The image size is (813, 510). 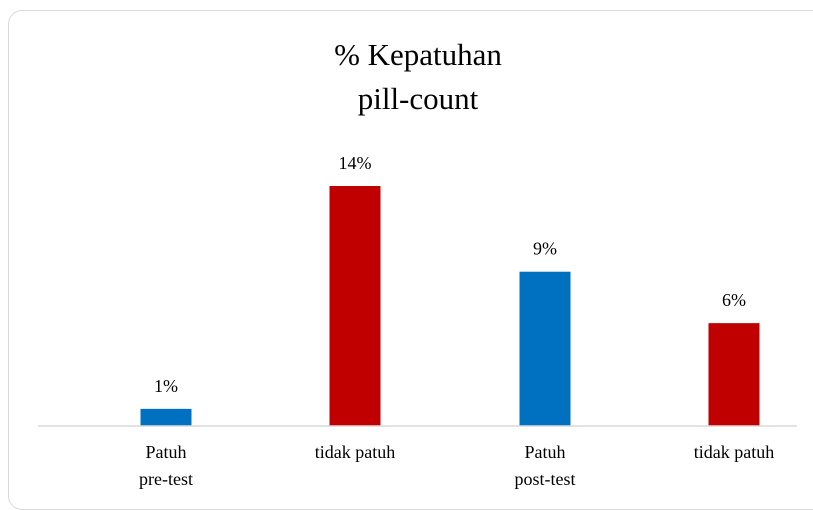 What do you see at coordinates (355, 163) in the screenshot?
I see `data-label-1: 14%` at bounding box center [355, 163].